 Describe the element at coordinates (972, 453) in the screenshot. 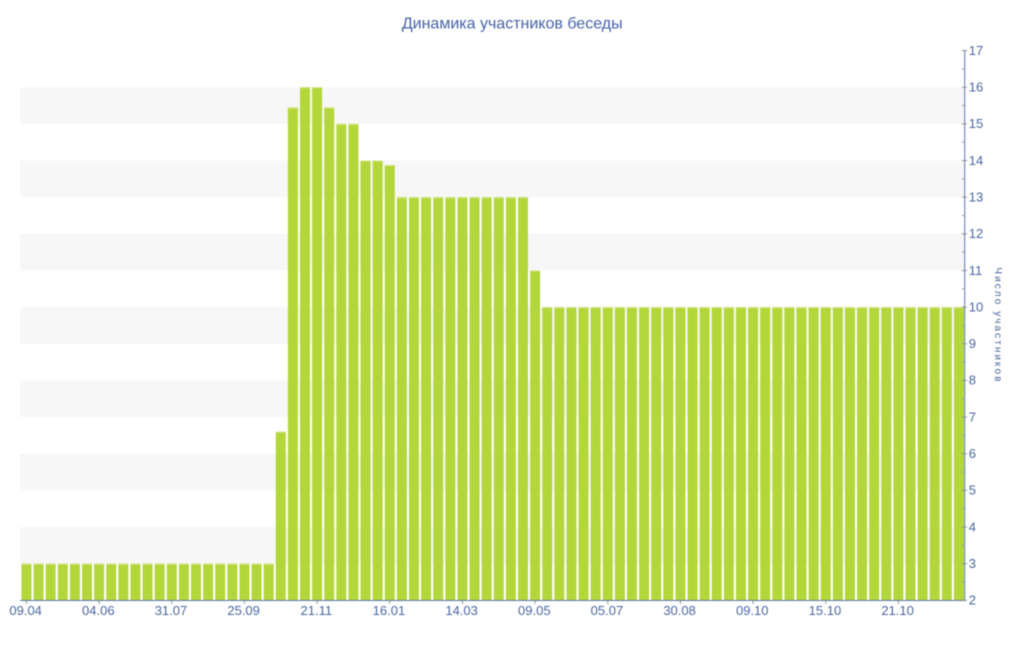

I see `svg-text: 6` at that location.